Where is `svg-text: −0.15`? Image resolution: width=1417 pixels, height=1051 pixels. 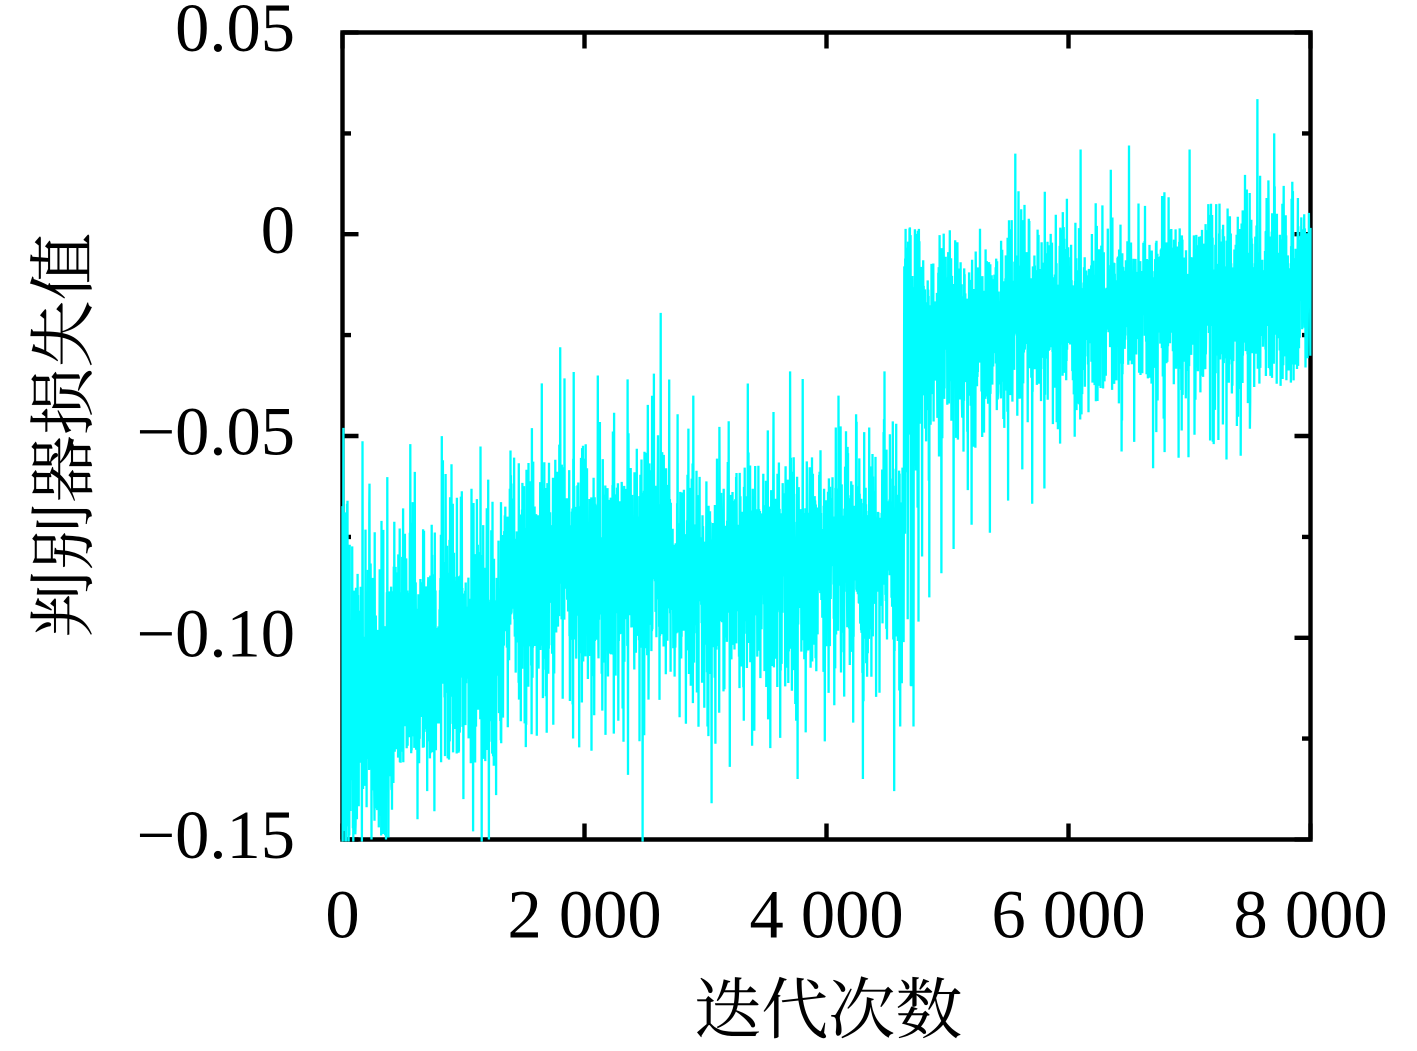
svg-text: −0.15 is located at coordinates (215, 835).